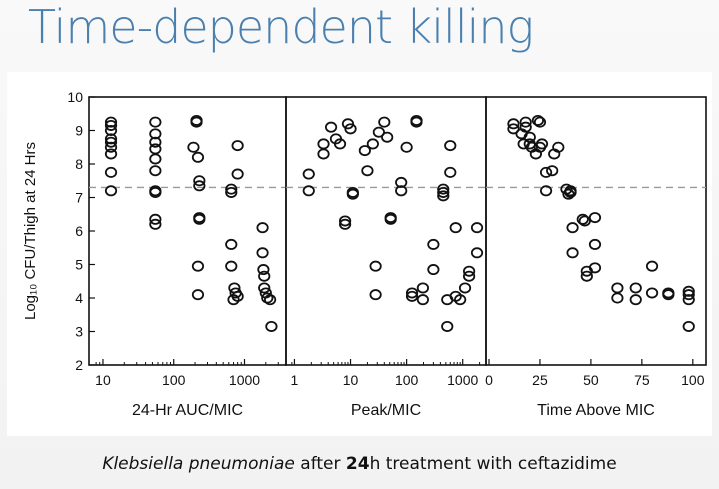 The height and width of the screenshot is (489, 719). I want to click on x-tick-label: 50, so click(591, 380).